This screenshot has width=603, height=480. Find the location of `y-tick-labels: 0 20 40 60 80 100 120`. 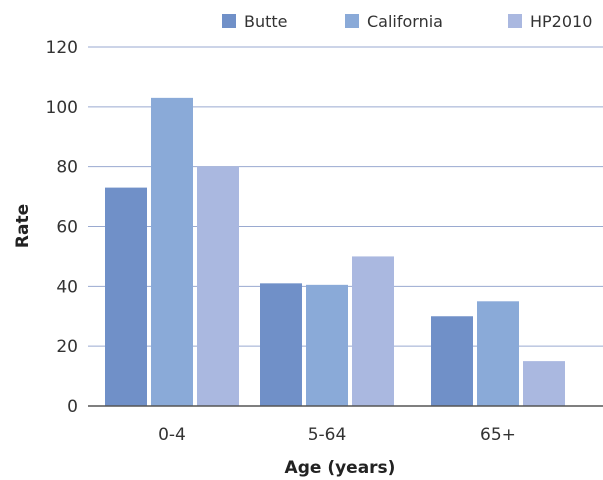

y-tick-labels: 0 20 40 60 80 100 120 is located at coordinates (62, 227).